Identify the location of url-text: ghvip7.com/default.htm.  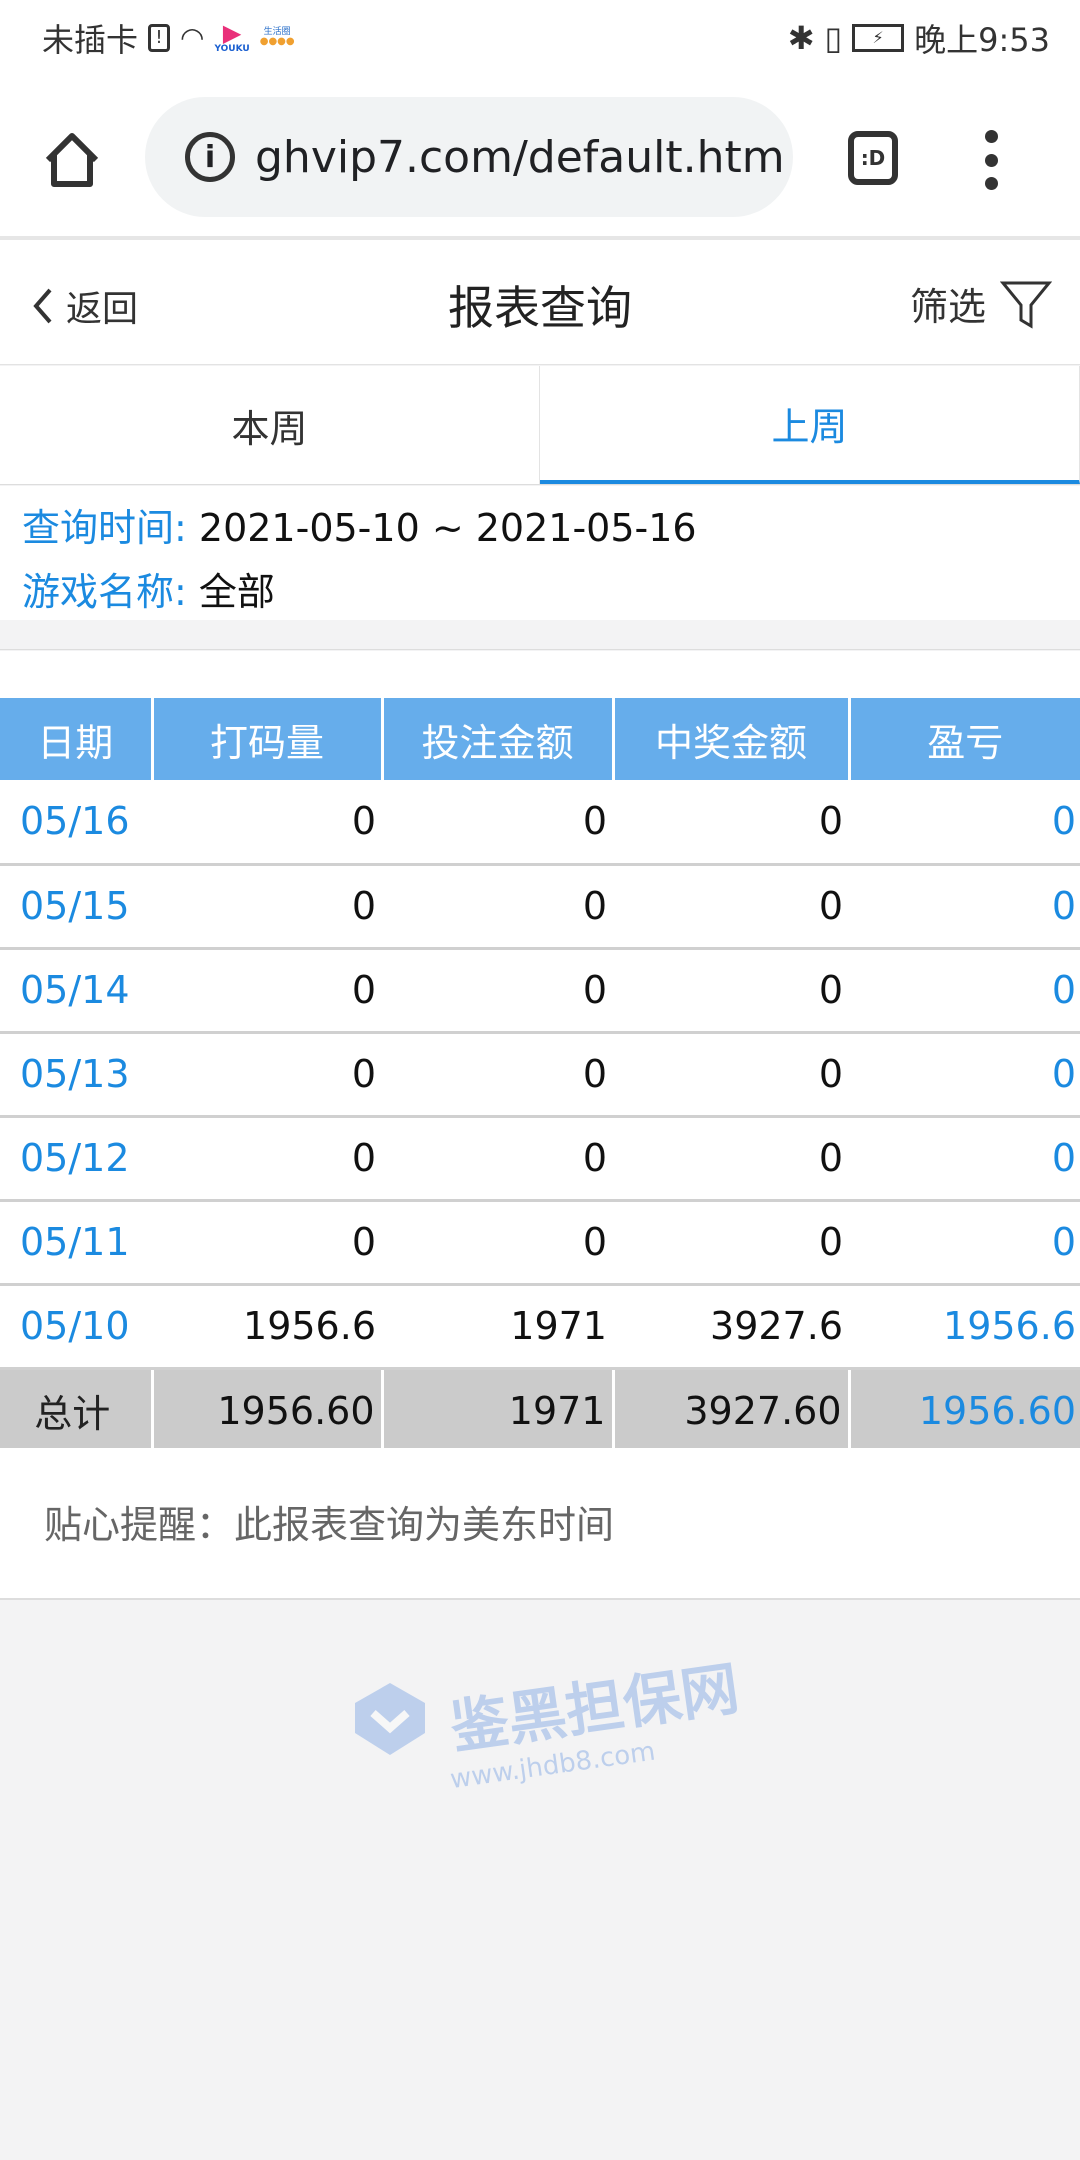
(520, 157).